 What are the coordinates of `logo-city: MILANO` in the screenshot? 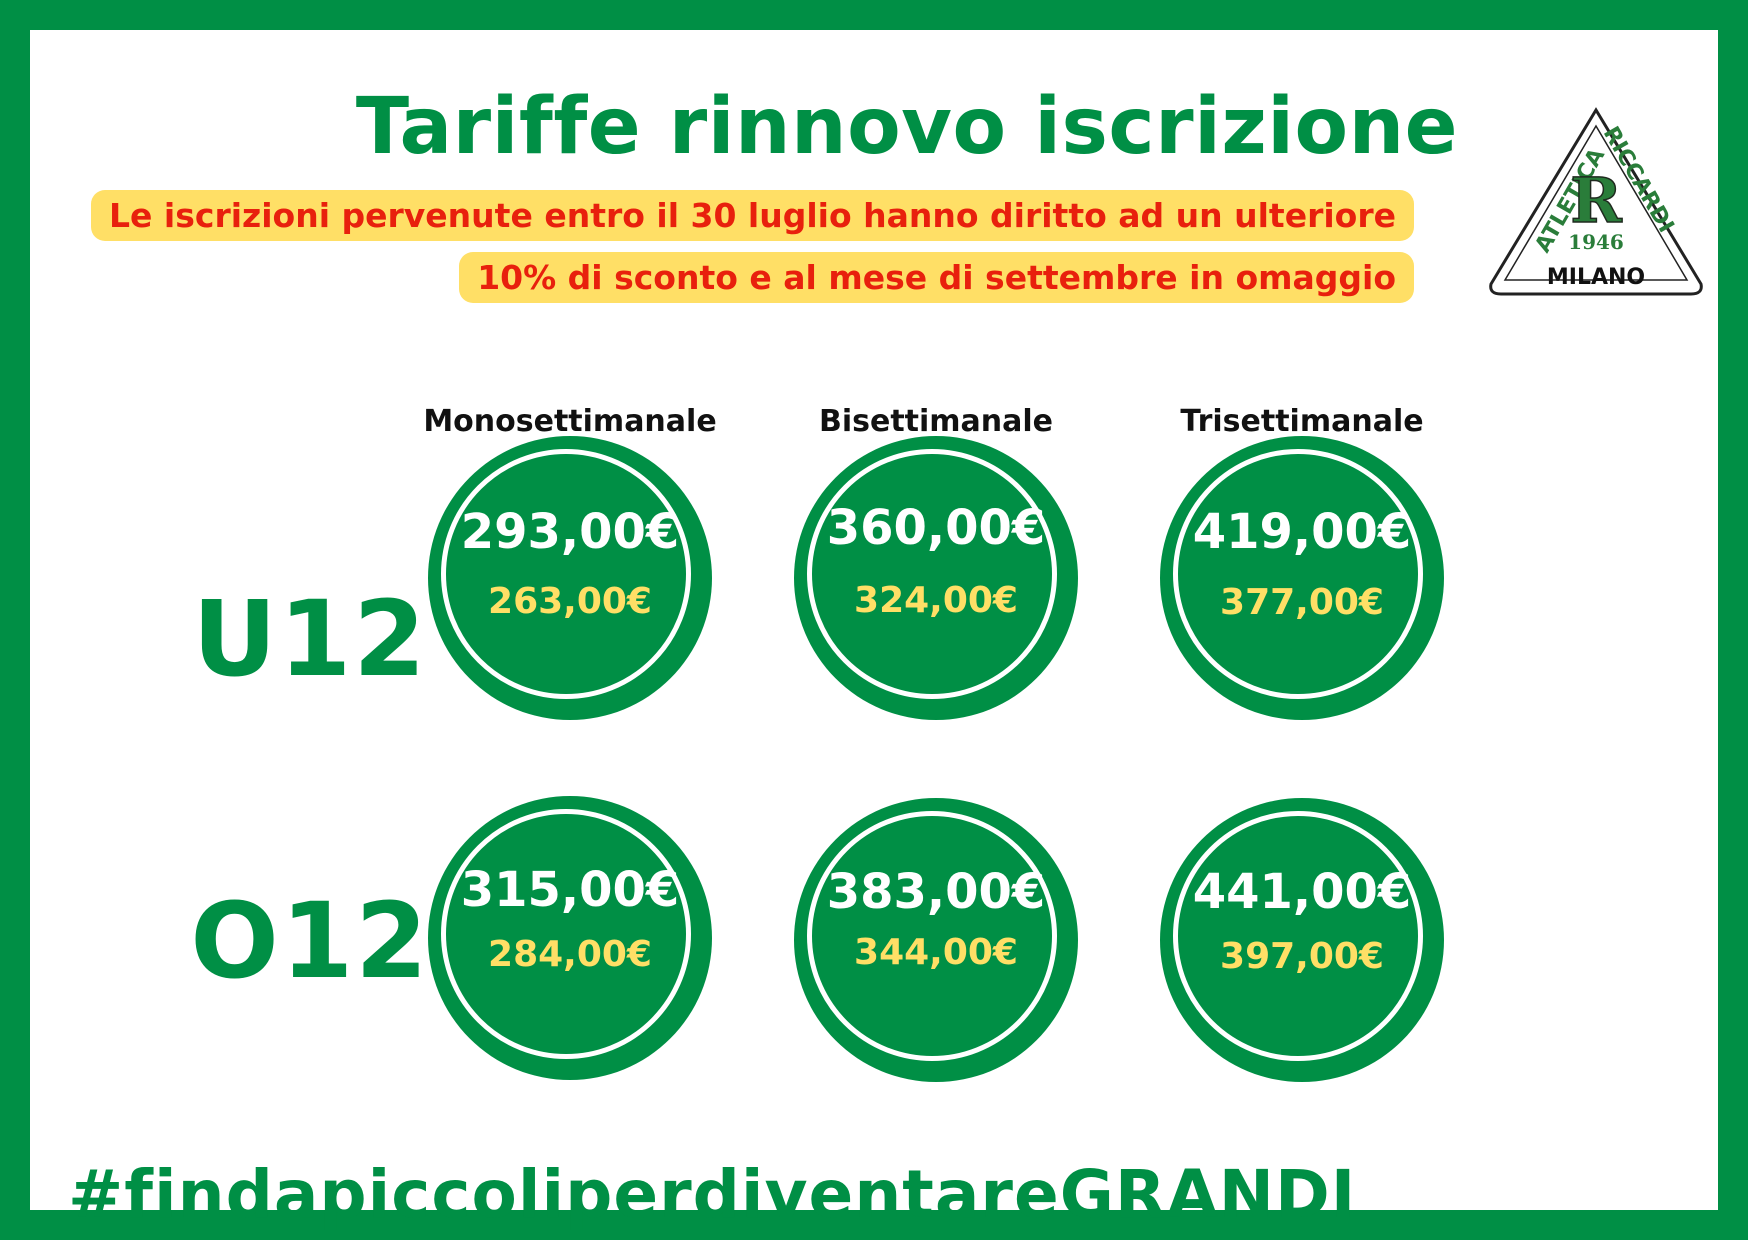 It's located at (1596, 277).